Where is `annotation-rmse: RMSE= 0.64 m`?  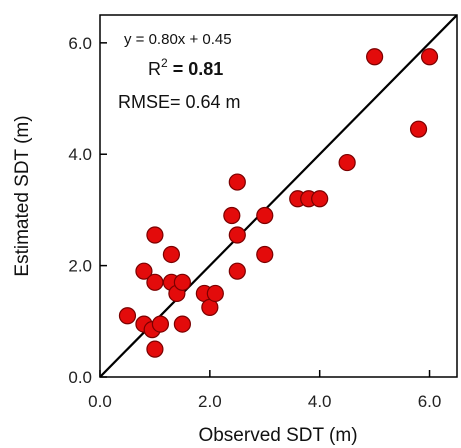 annotation-rmse: RMSE= 0.64 m is located at coordinates (179, 102).